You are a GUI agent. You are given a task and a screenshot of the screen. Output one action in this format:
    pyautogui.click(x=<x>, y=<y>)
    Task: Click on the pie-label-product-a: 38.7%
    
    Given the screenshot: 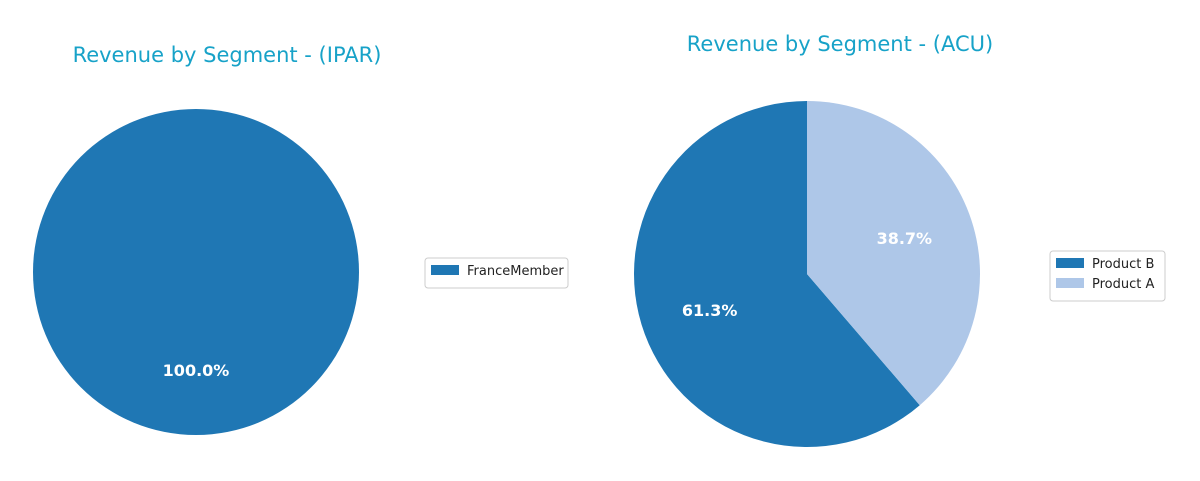 What is the action you would take?
    pyautogui.click(x=905, y=238)
    